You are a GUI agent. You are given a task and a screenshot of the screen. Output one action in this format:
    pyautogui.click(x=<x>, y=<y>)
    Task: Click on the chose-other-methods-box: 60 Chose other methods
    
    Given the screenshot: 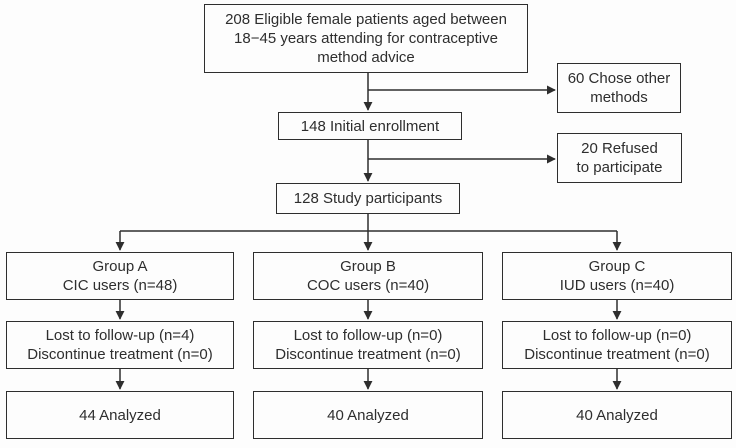 What is the action you would take?
    pyautogui.click(x=619, y=88)
    